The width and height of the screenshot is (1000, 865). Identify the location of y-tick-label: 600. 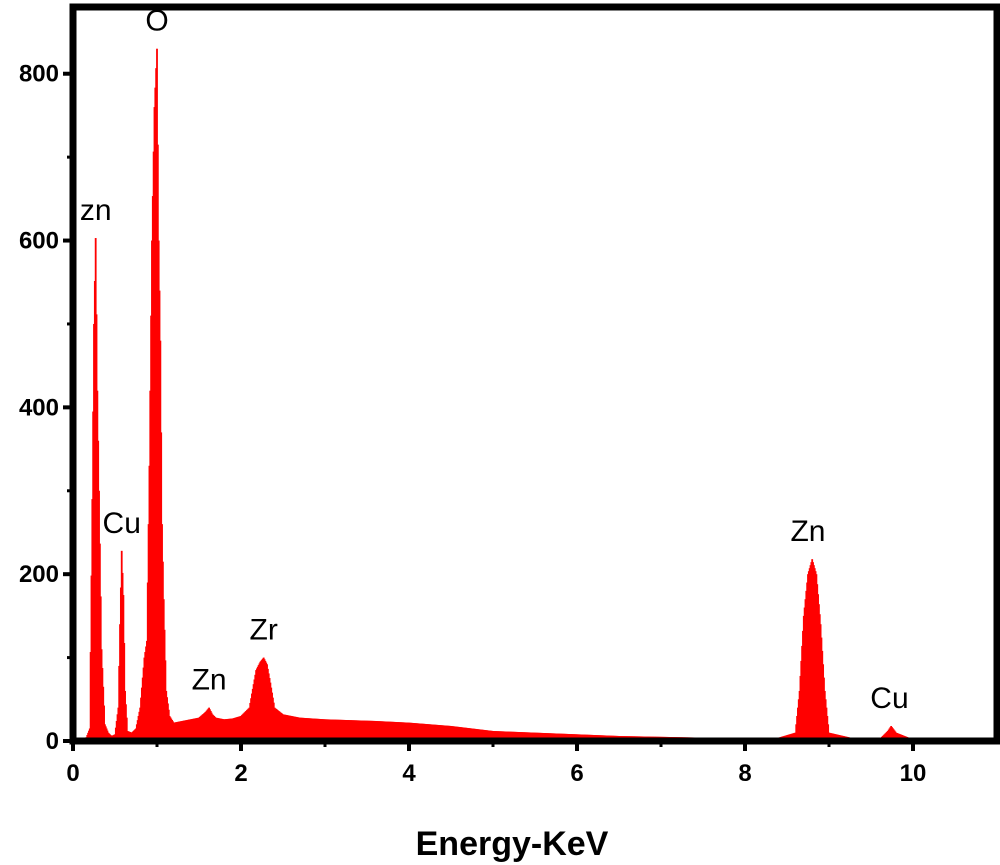
(39, 241).